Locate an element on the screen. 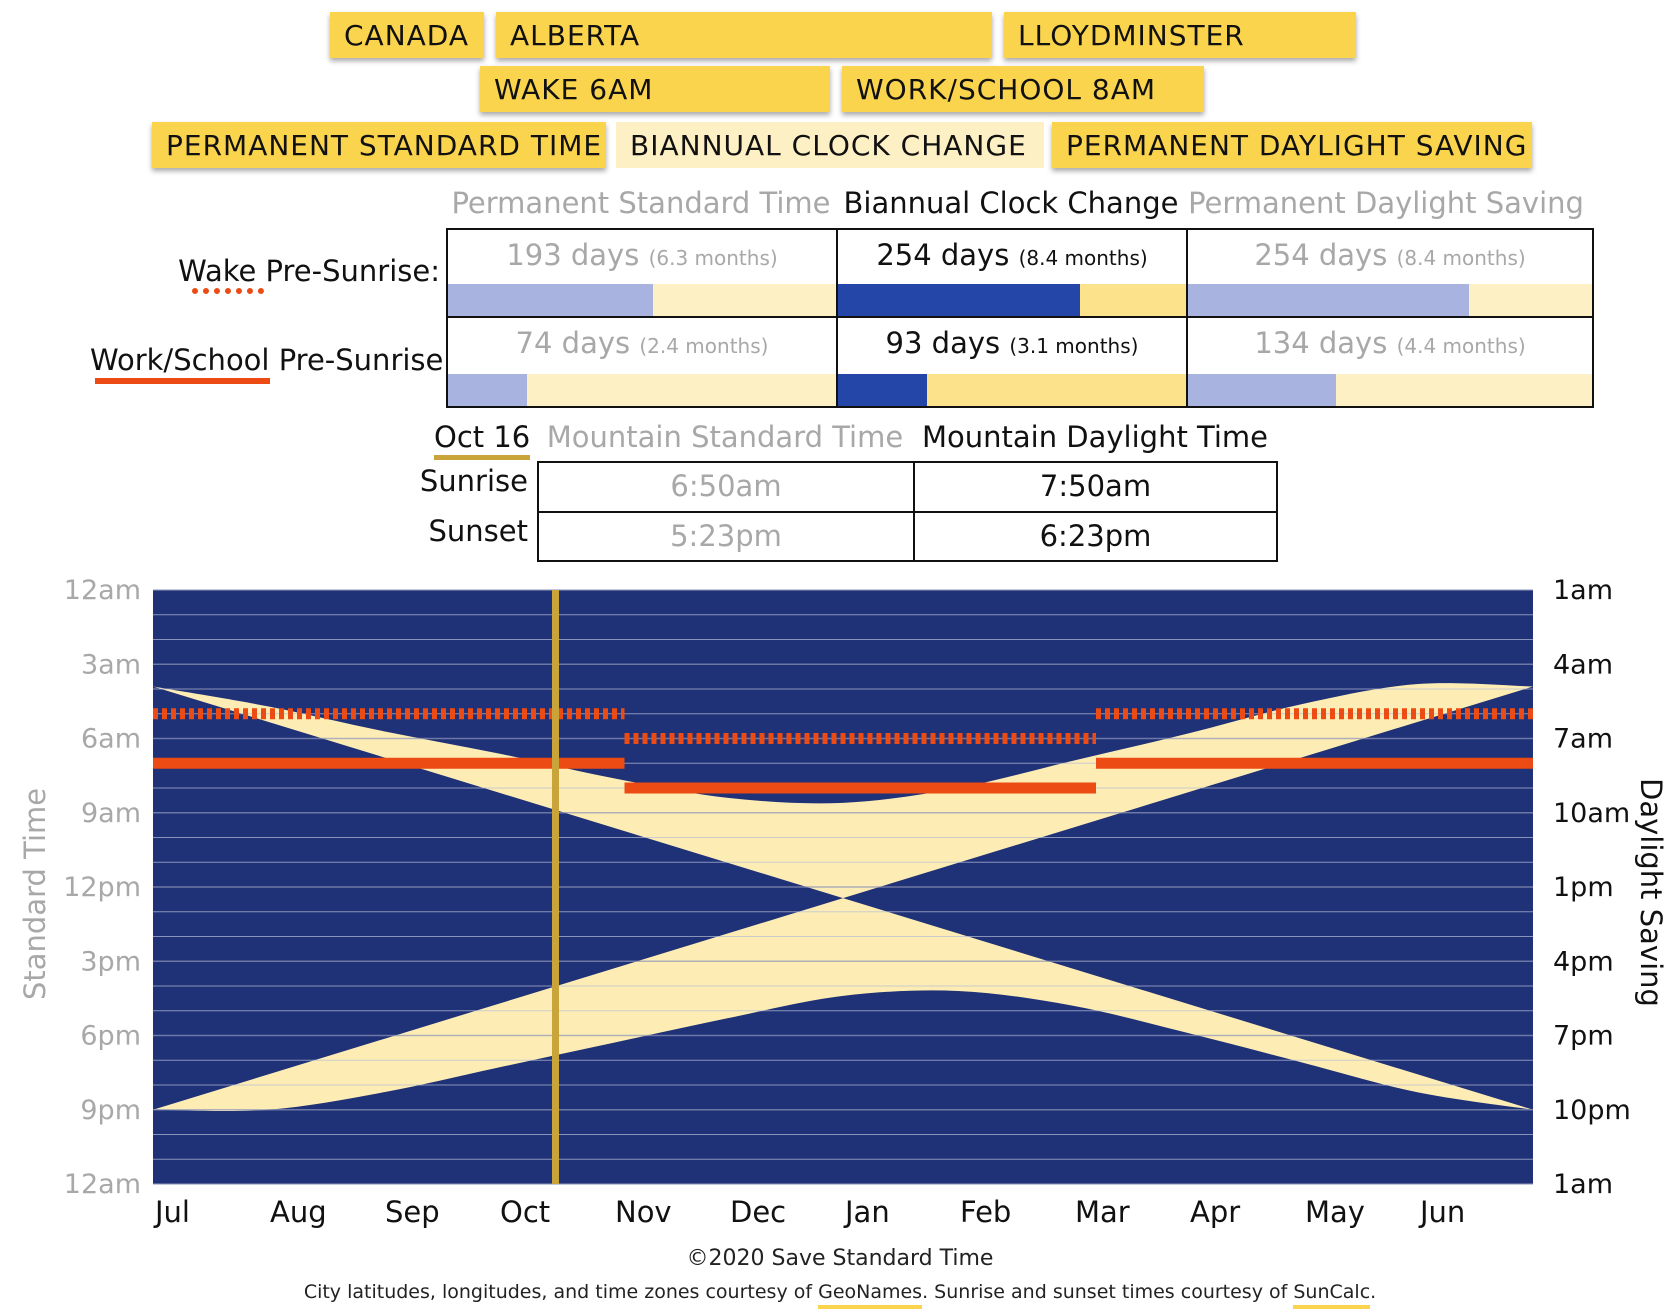 Image resolution: width=1680 pixels, height=1314 pixels. copyright: ©2020 Save Standard Time is located at coordinates (840, 1258).